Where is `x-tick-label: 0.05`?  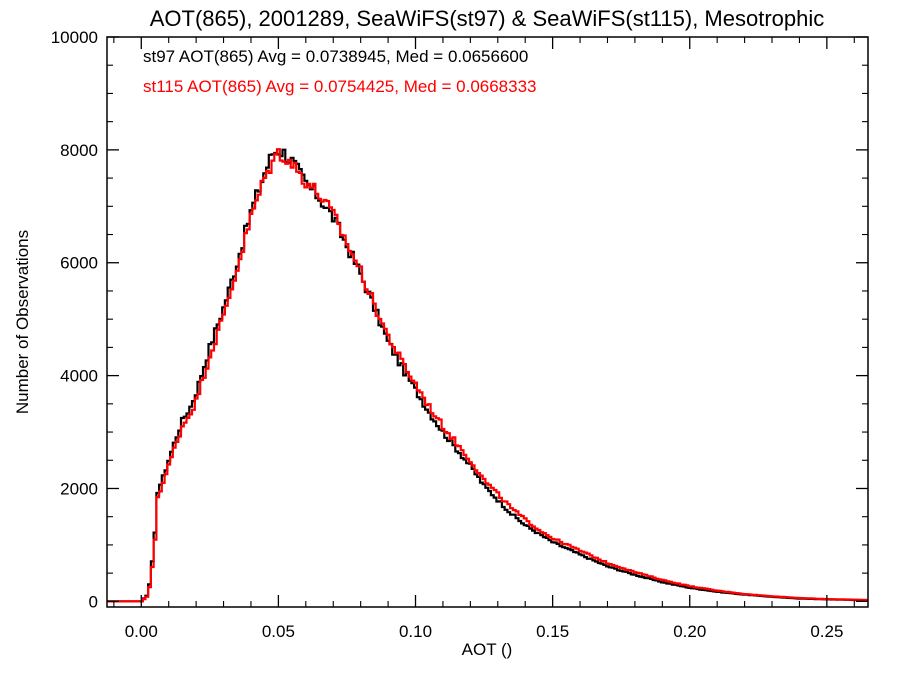
x-tick-label: 0.05 is located at coordinates (278, 631).